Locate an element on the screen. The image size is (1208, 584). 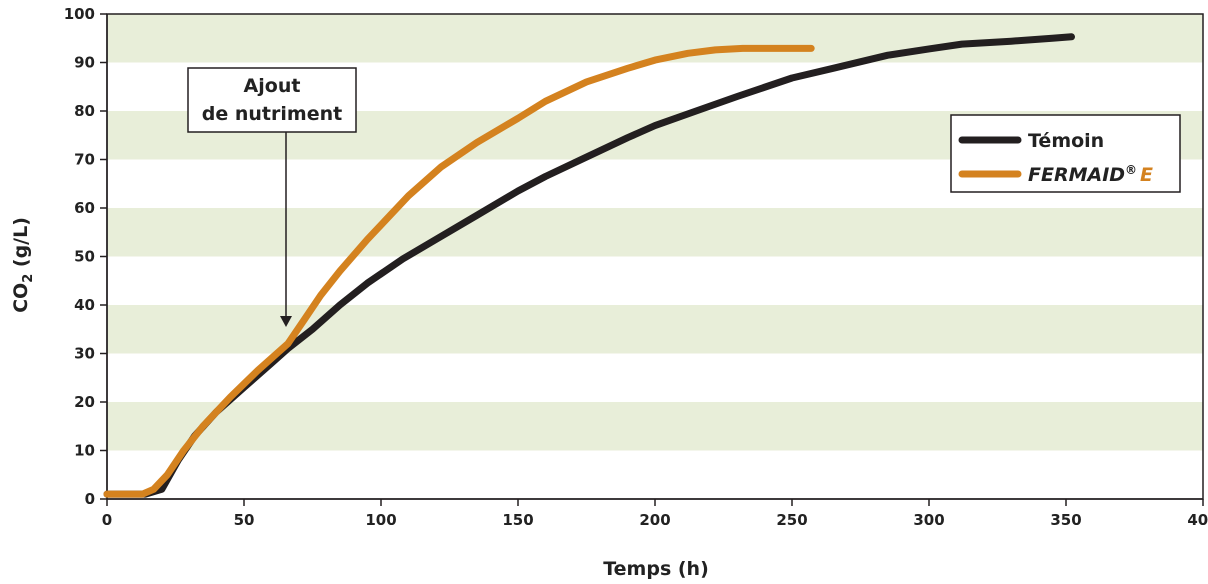
y-tick-label: 60 is located at coordinates (84, 208).